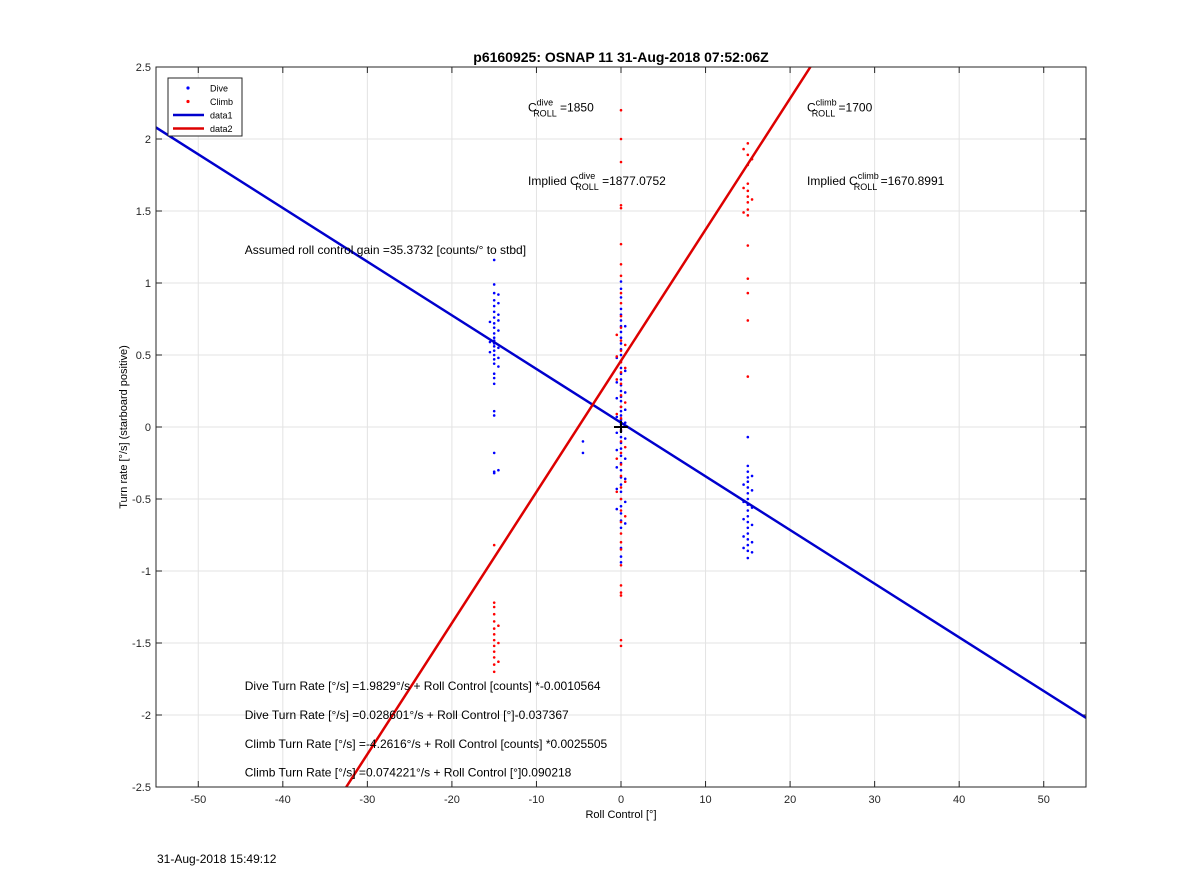  Describe the element at coordinates (221, 116) in the screenshot. I see `legend-data1-label: data1` at that location.